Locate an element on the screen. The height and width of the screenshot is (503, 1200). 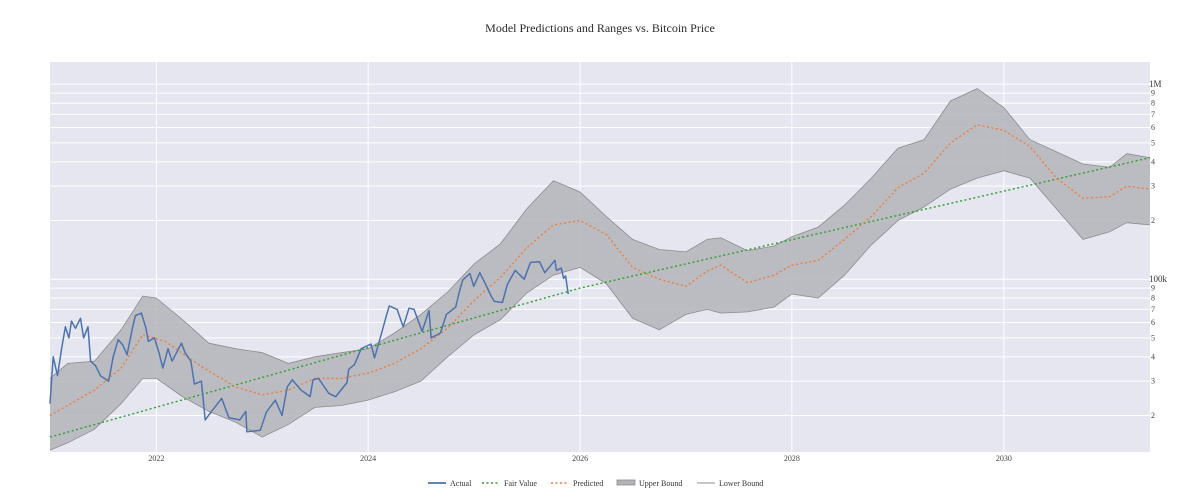
legend-item-predicted: Predicted is located at coordinates (577, 483).